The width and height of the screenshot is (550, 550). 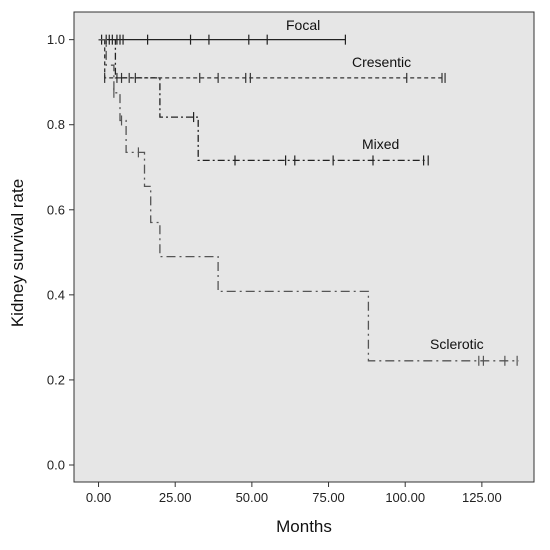 I want to click on series-label-mixed: Mixed, so click(x=380, y=144).